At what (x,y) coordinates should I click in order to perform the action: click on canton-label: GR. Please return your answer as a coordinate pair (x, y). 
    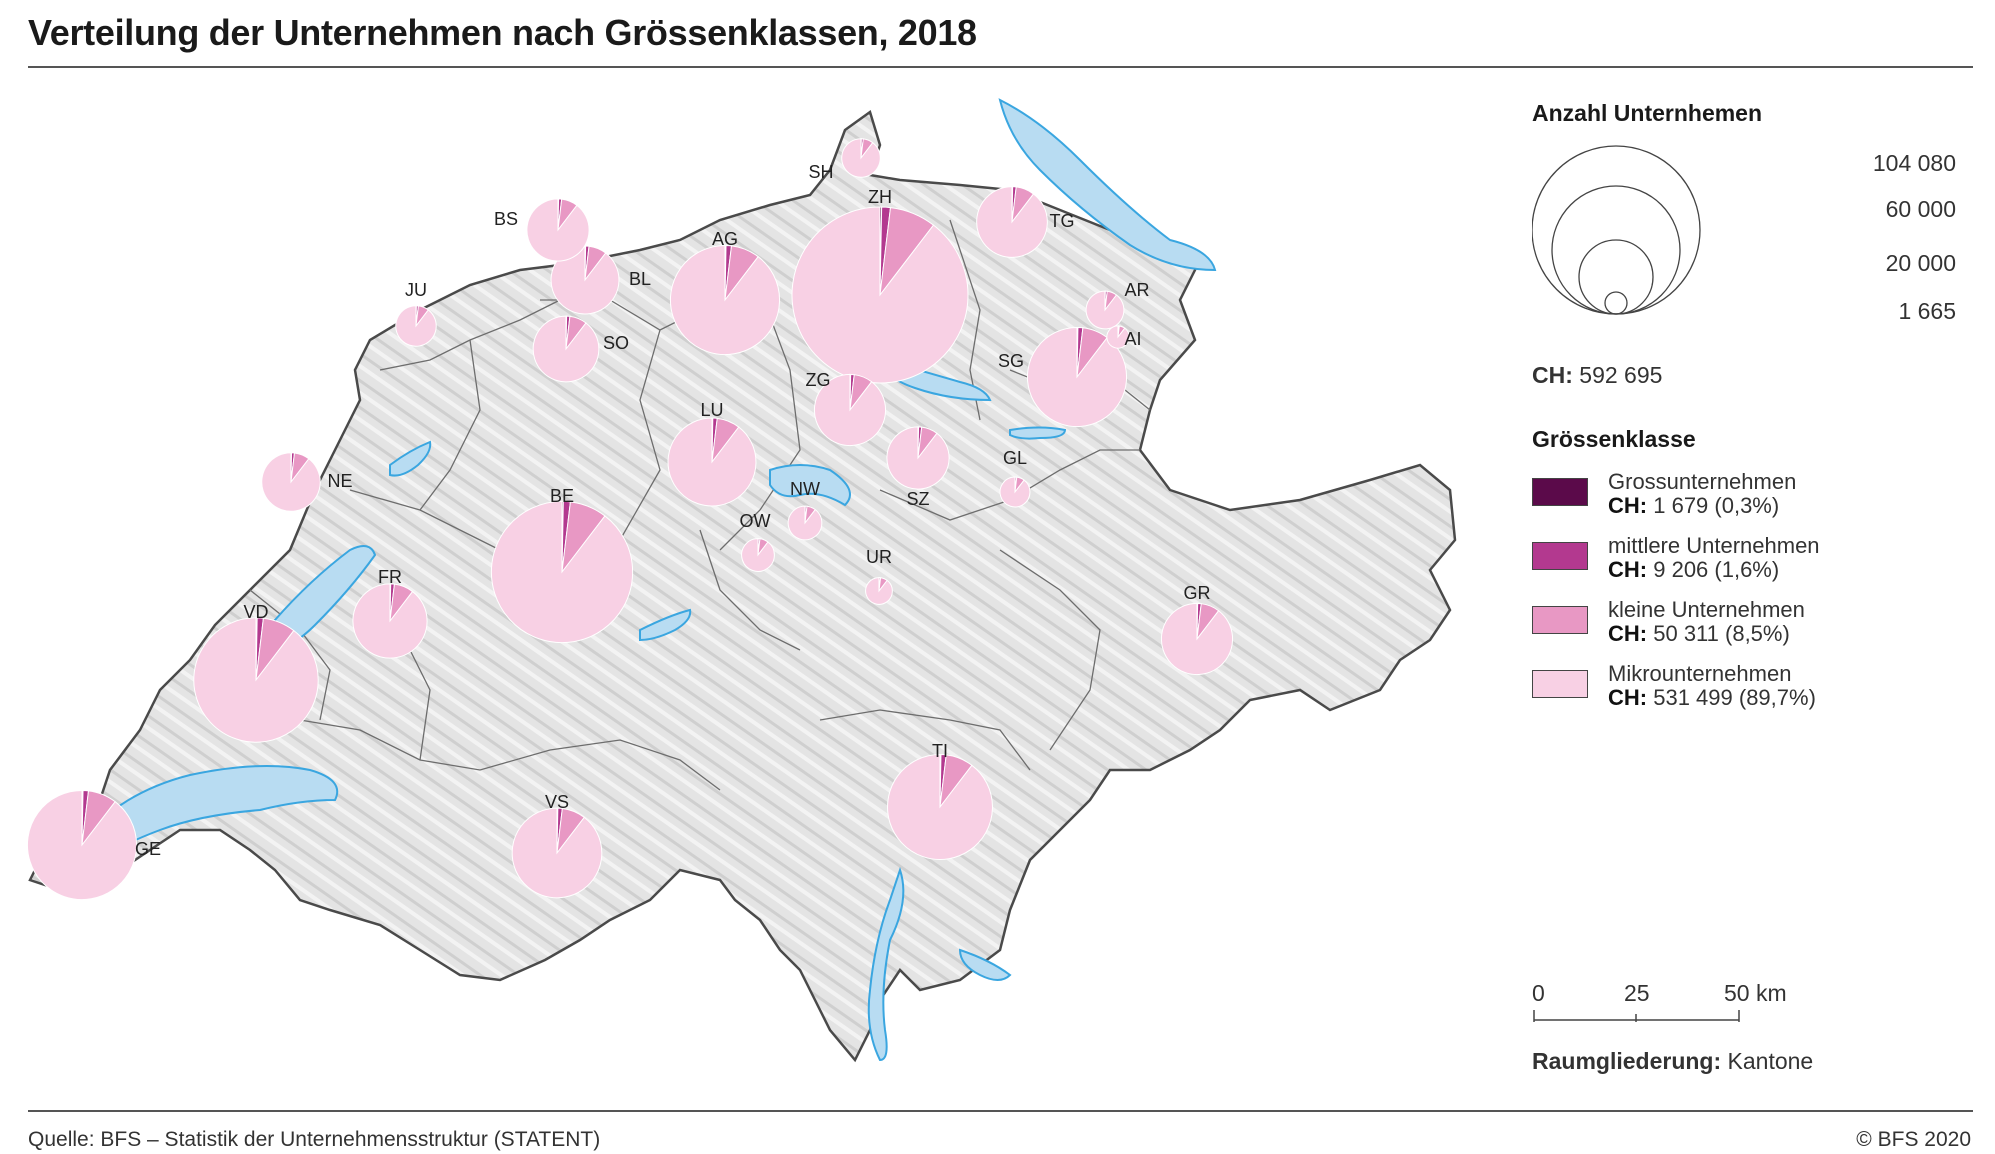
    Looking at the image, I should click on (1197, 593).